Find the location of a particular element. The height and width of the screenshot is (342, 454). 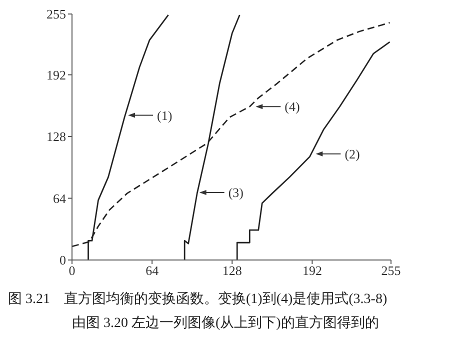

annotation: (1) is located at coordinates (164, 115).